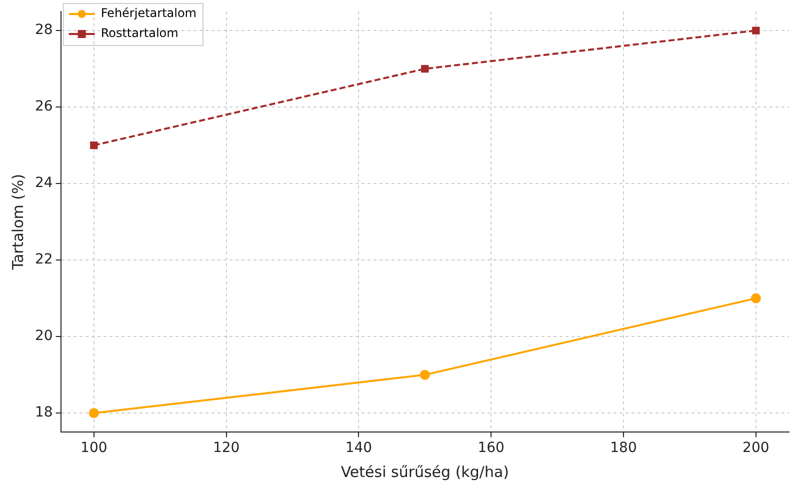 Image resolution: width=795 pixels, height=490 pixels. Describe the element at coordinates (139, 33) in the screenshot. I see `legend-label: Rosttartalom` at that location.